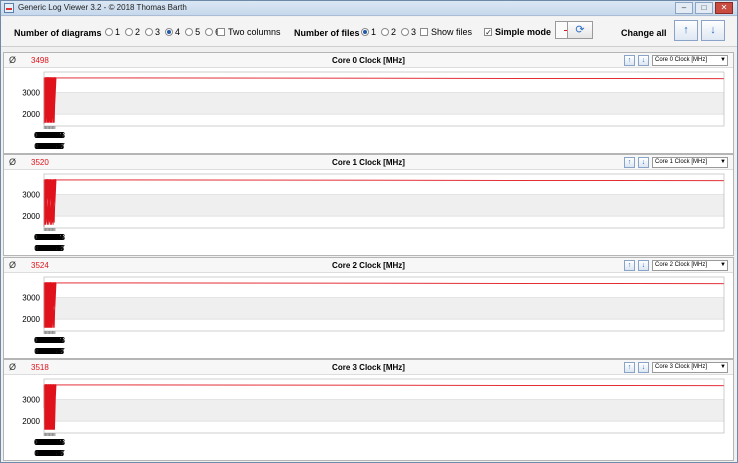 The image size is (738, 463). I want to click on simple-mode-box, so click(488, 32).